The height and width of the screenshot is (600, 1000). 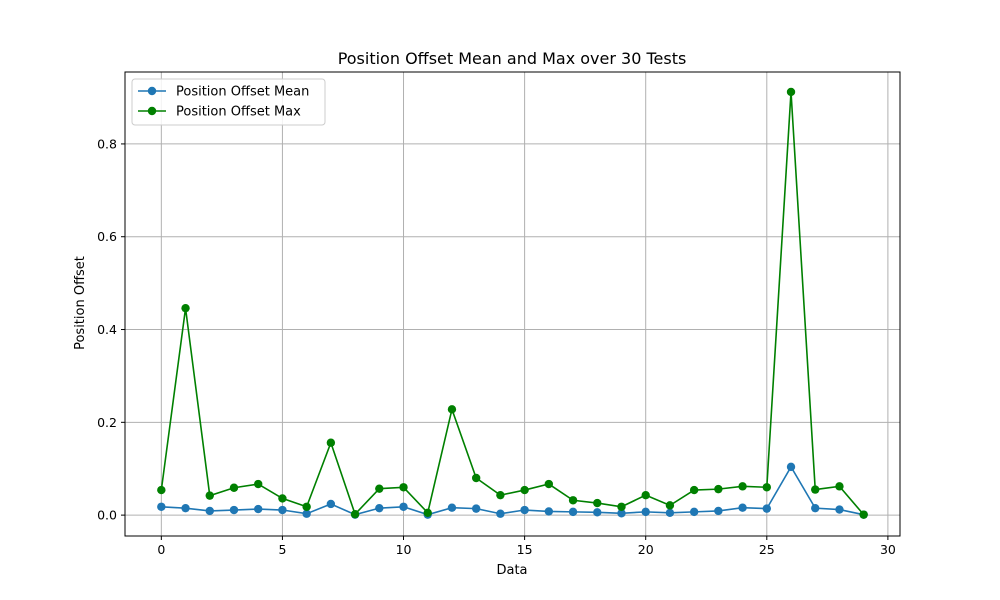 I want to click on legend: Position Offset Mean Position Offset Max, so click(x=228, y=102).